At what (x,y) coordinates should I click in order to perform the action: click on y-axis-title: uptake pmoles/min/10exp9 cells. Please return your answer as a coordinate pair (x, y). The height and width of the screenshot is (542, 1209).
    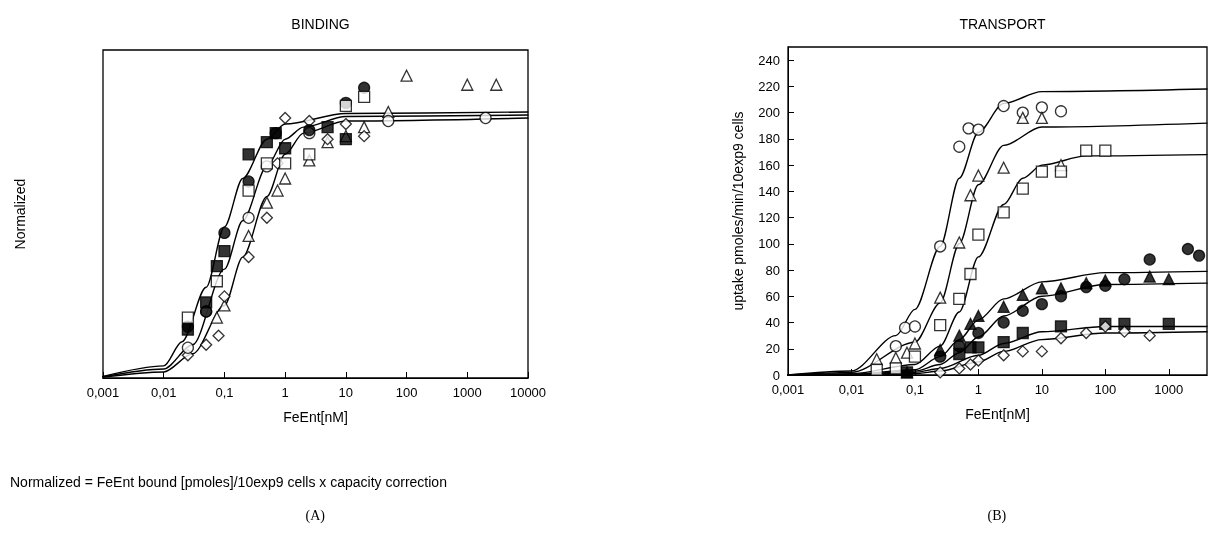
    Looking at the image, I should click on (738, 211).